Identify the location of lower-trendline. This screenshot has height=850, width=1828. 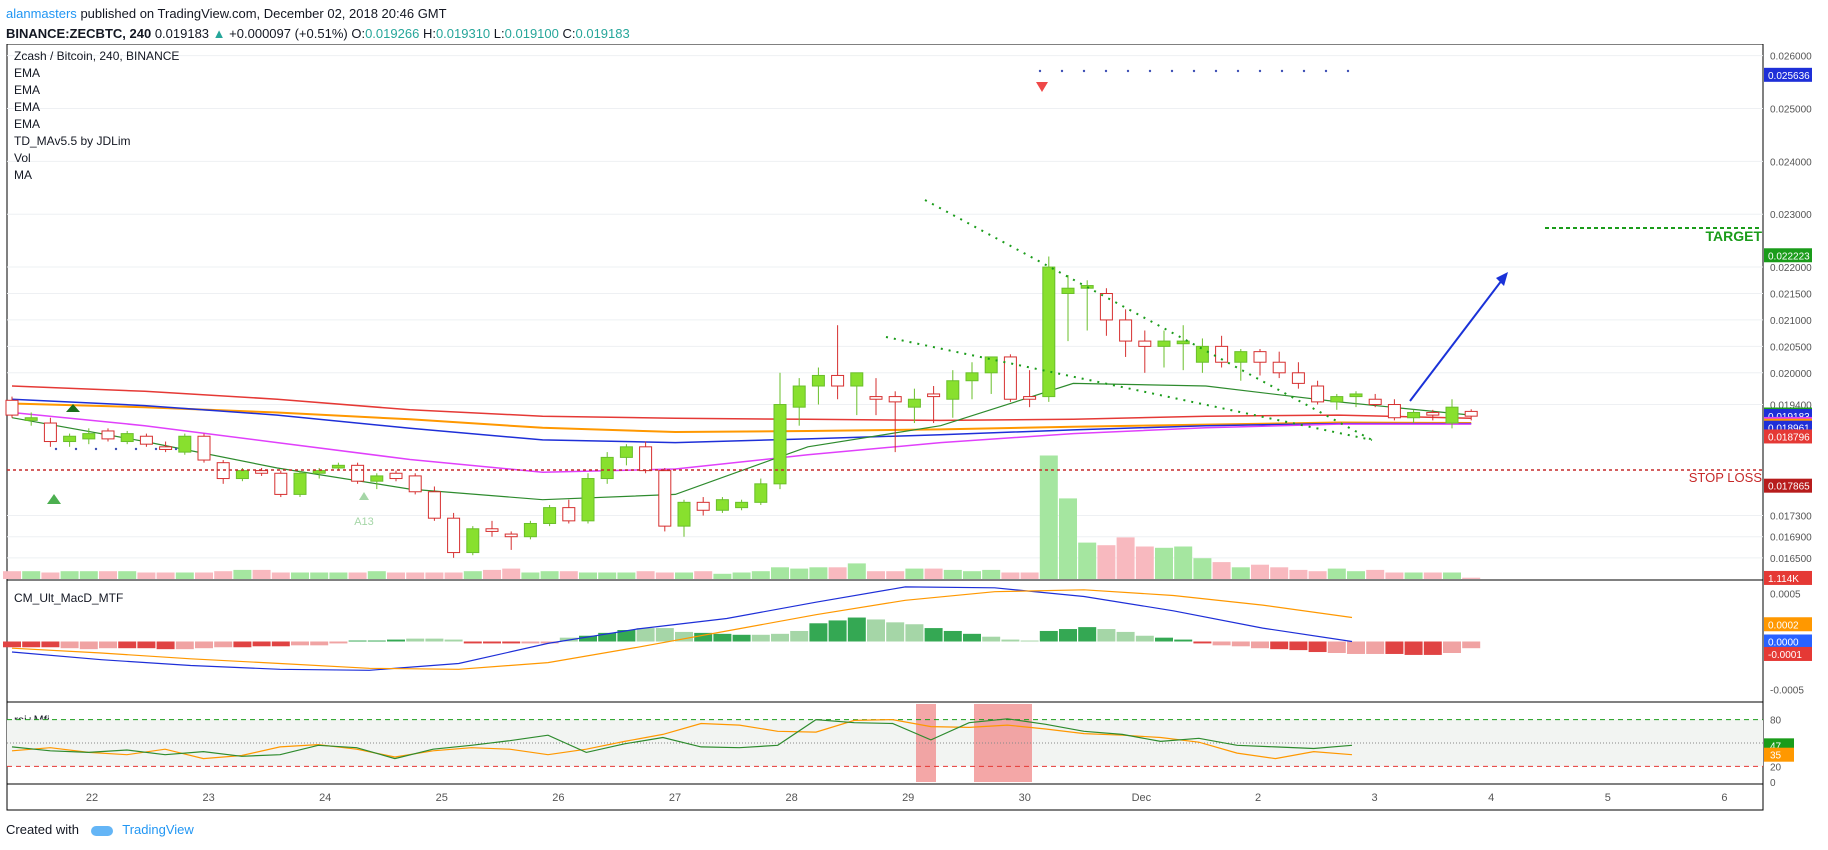
(1129, 388).